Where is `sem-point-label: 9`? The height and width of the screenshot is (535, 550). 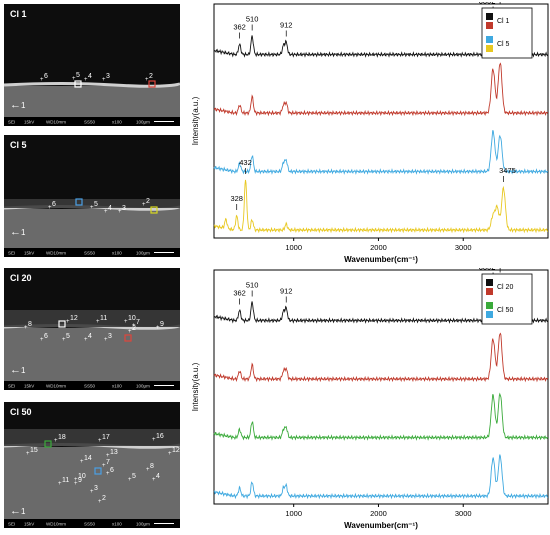 sem-point-label: 9 is located at coordinates (80, 480).